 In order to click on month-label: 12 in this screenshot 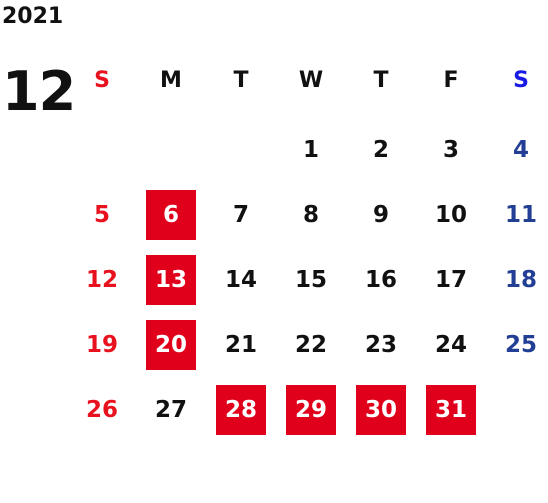, I will do `click(39, 91)`.